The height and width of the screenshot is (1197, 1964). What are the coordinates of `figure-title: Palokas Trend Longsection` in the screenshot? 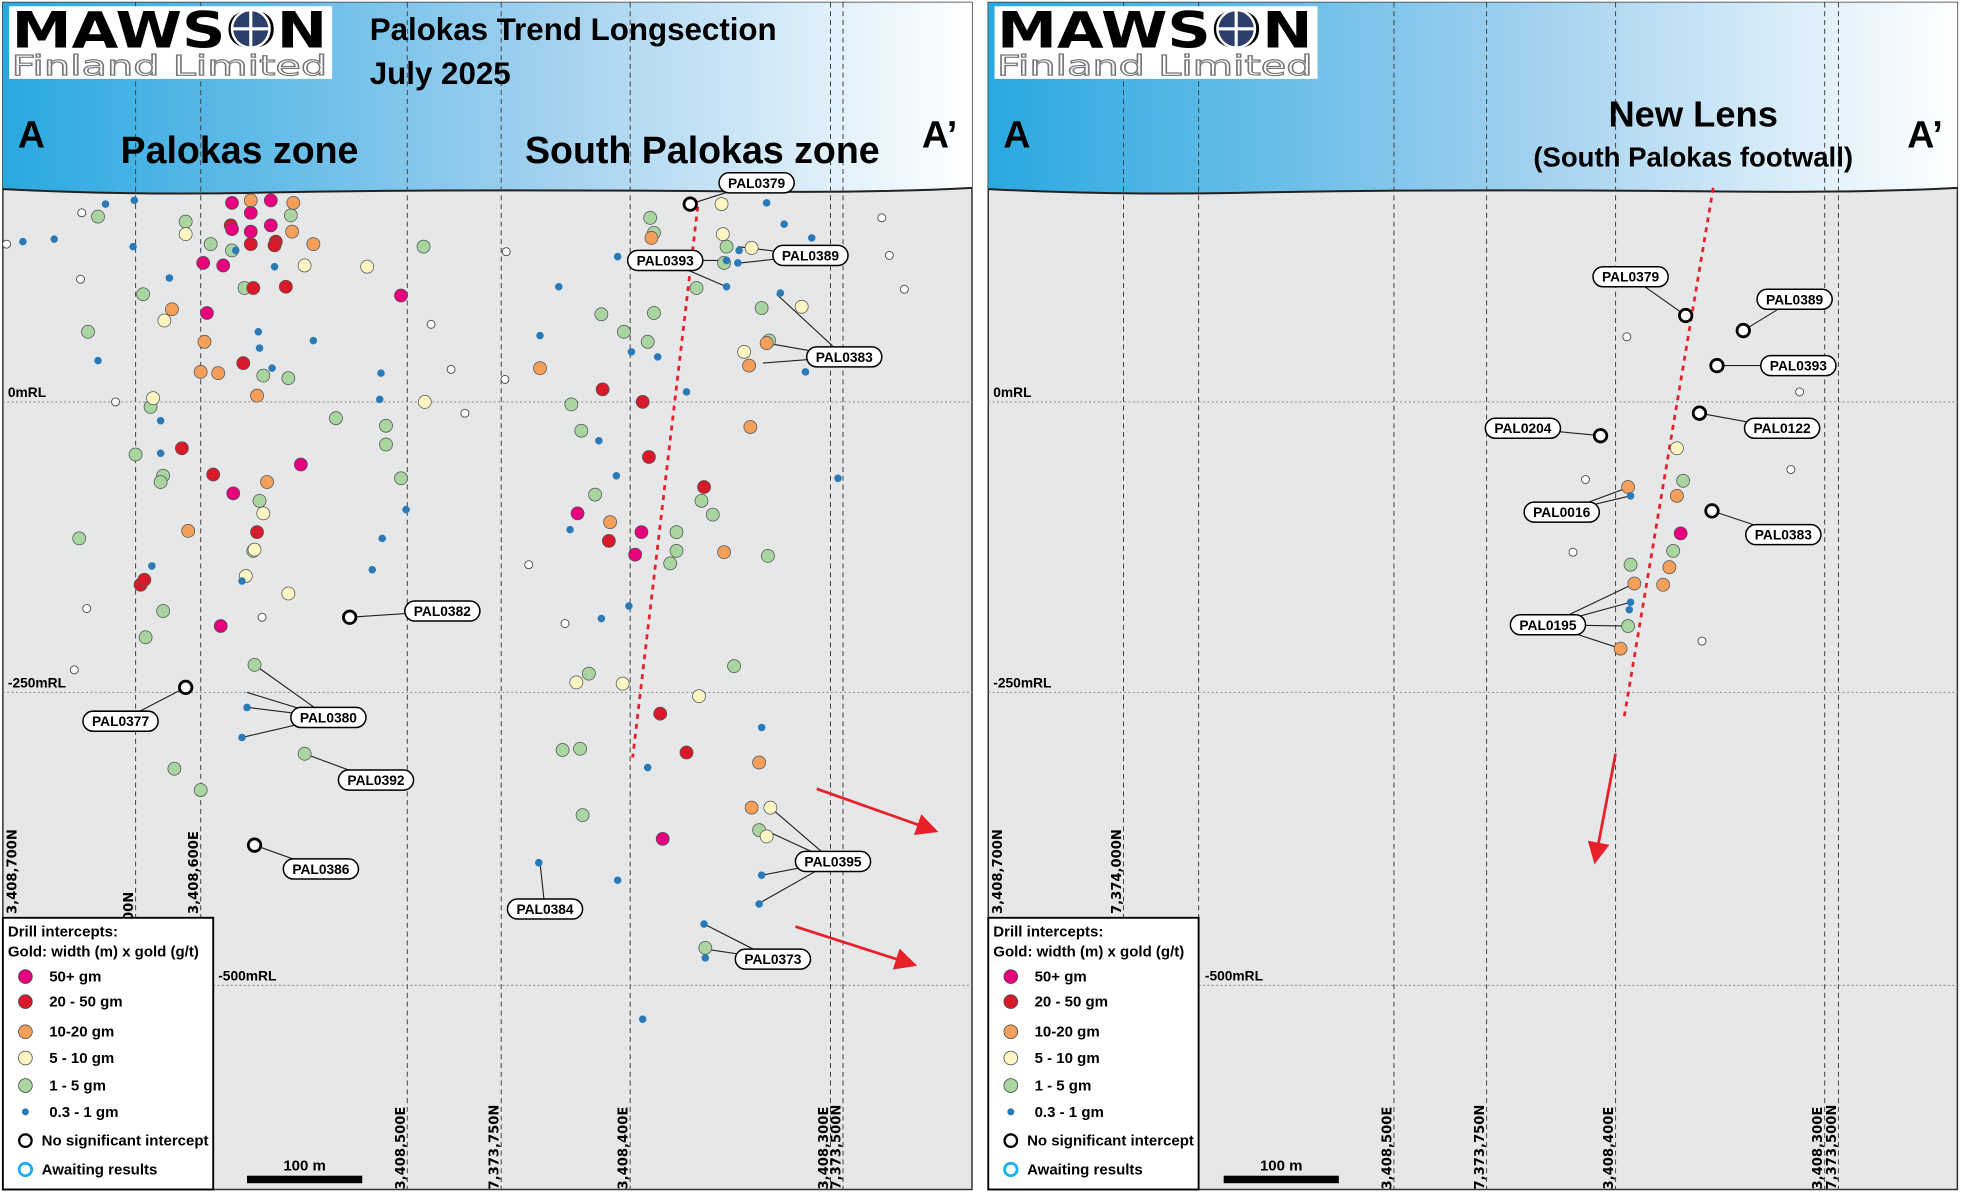 It's located at (573, 29).